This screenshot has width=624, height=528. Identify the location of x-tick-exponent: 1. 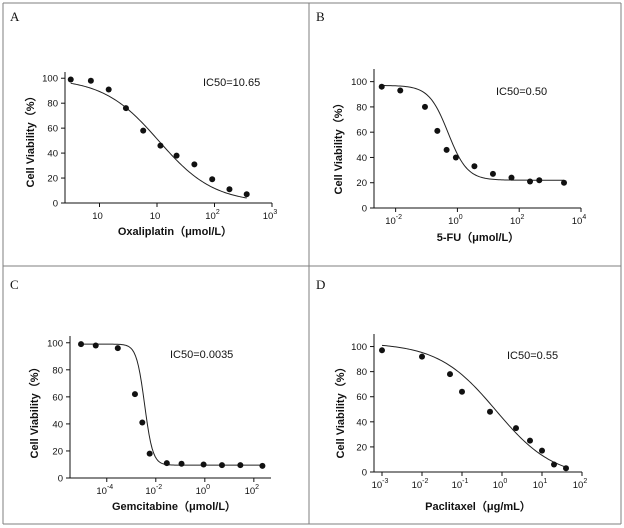
(545, 481).